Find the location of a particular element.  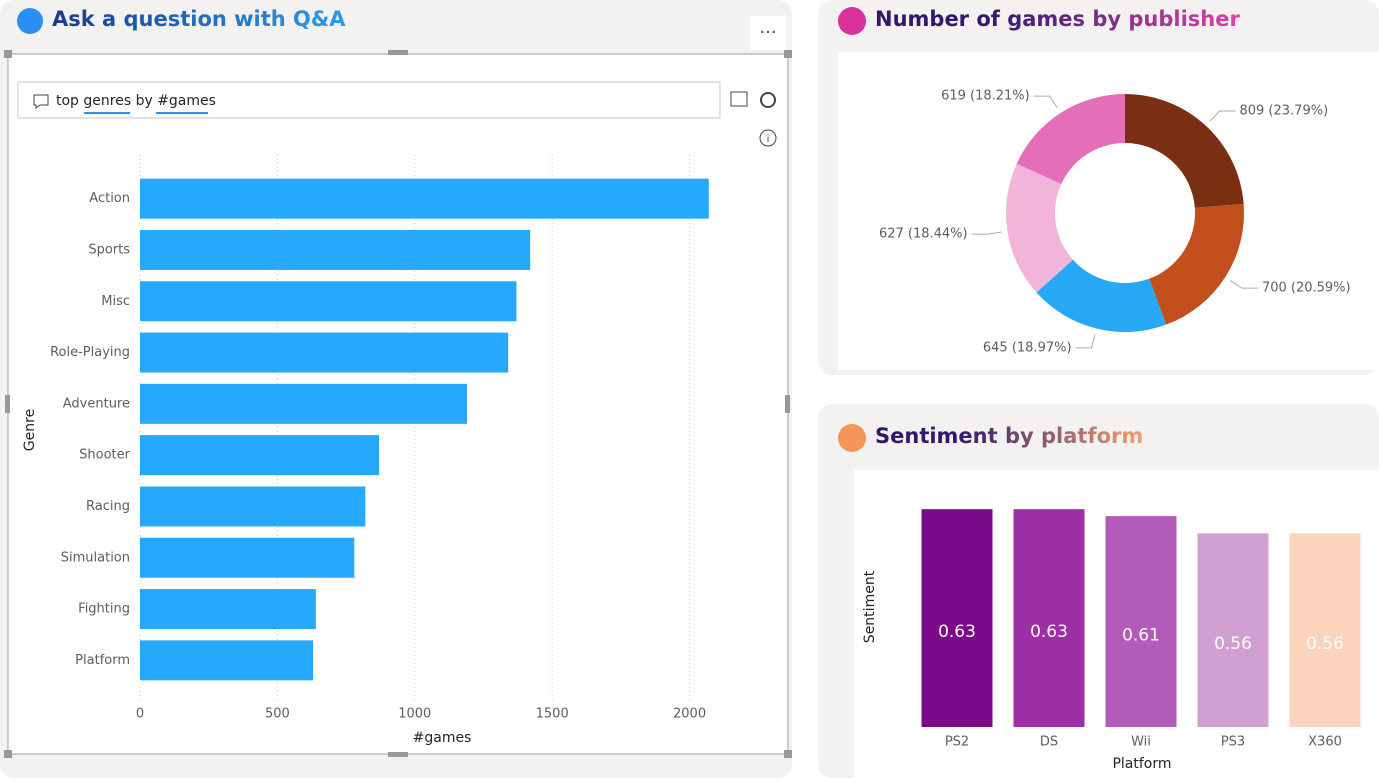

data-label: 627 (18.44%) is located at coordinates (923, 234).